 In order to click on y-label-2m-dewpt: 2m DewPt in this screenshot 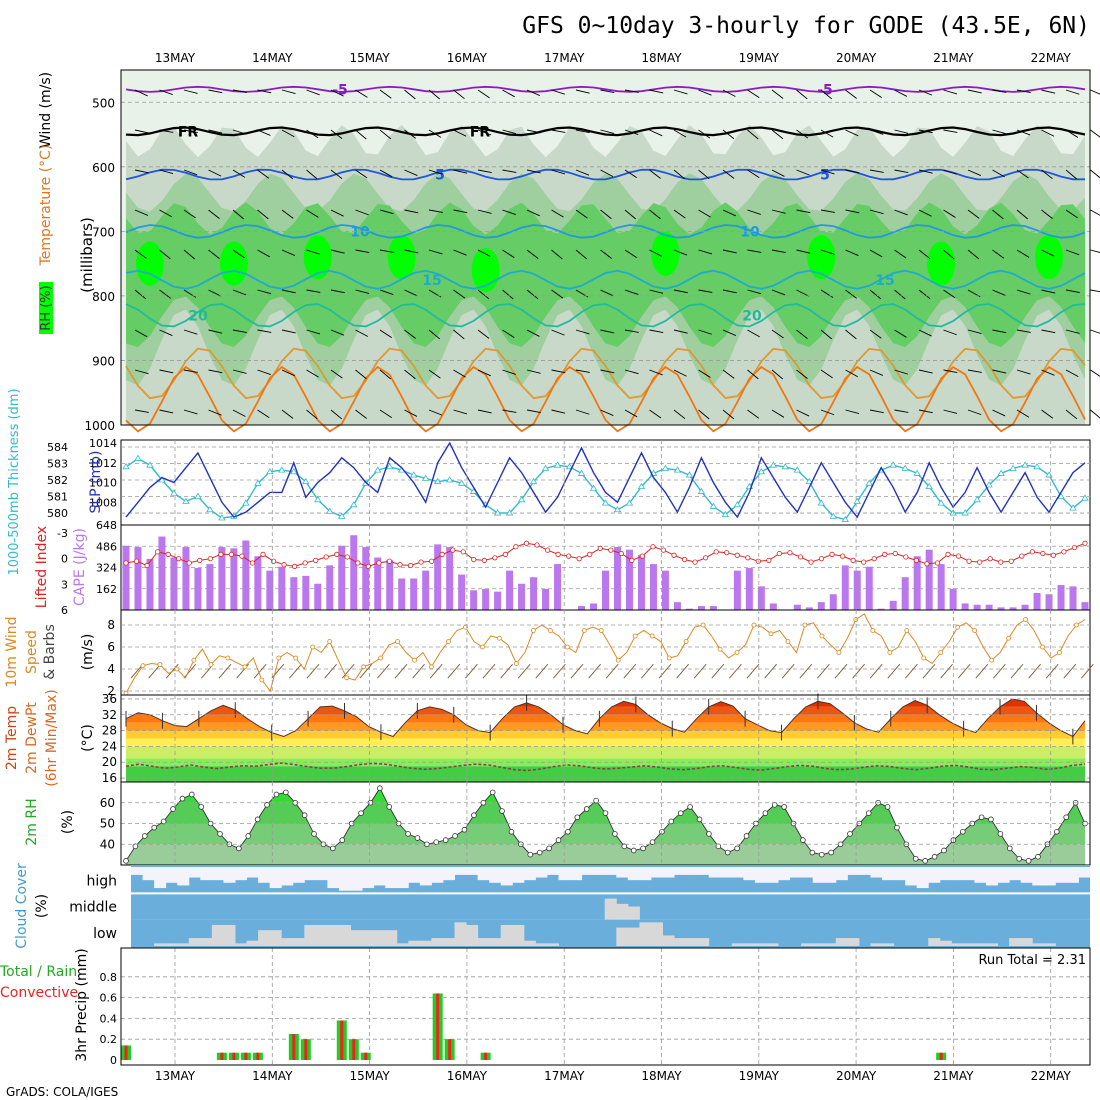, I will do `click(32, 738)`.